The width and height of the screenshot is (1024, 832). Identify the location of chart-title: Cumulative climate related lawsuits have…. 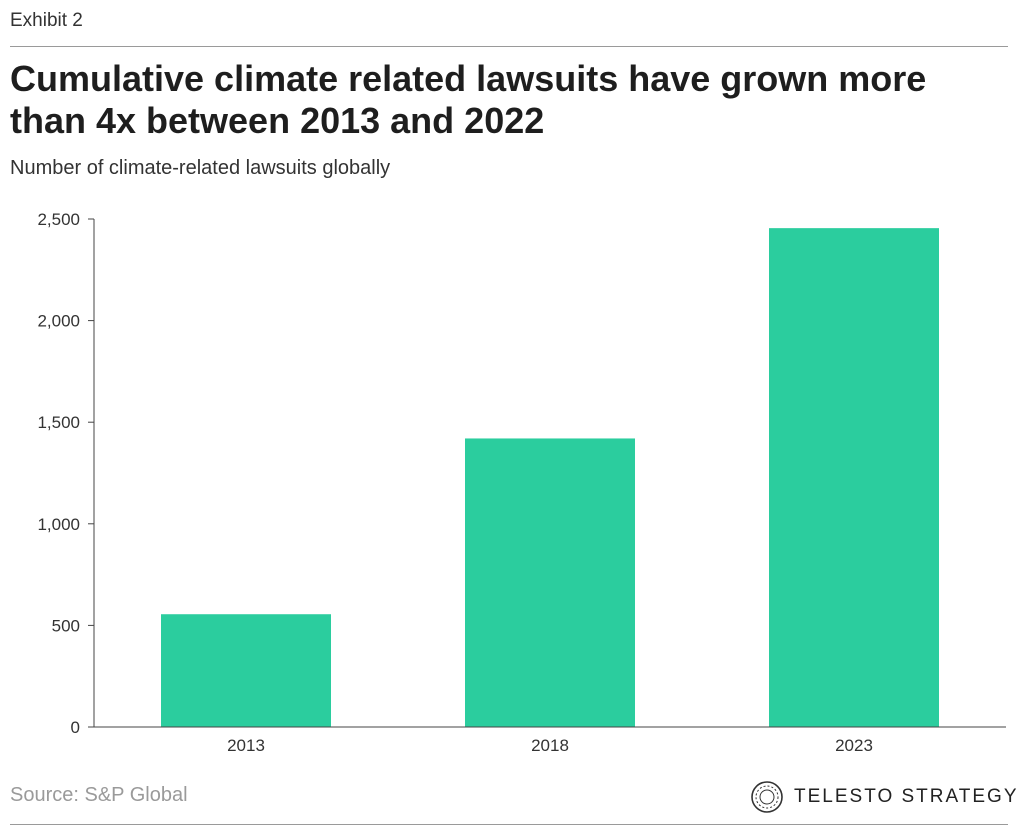
(468, 99).